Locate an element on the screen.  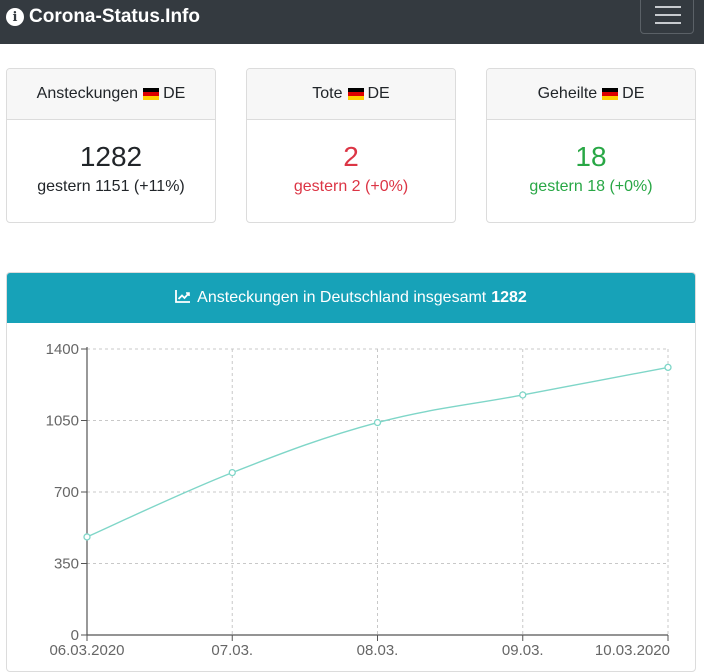
chart-header-total: 1282 is located at coordinates (509, 297).